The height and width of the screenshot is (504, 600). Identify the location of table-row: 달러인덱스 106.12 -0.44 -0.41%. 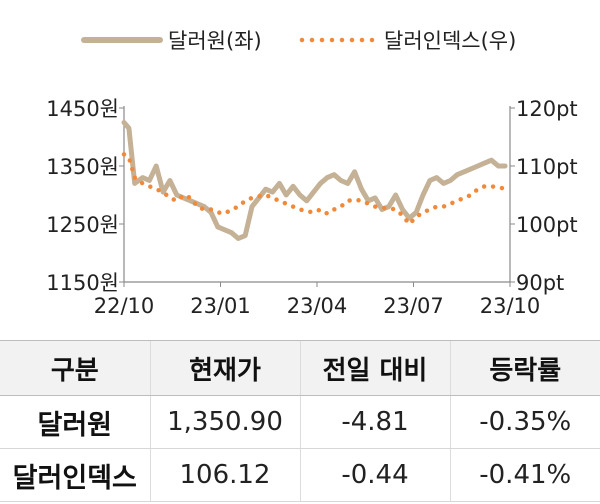
(300, 475).